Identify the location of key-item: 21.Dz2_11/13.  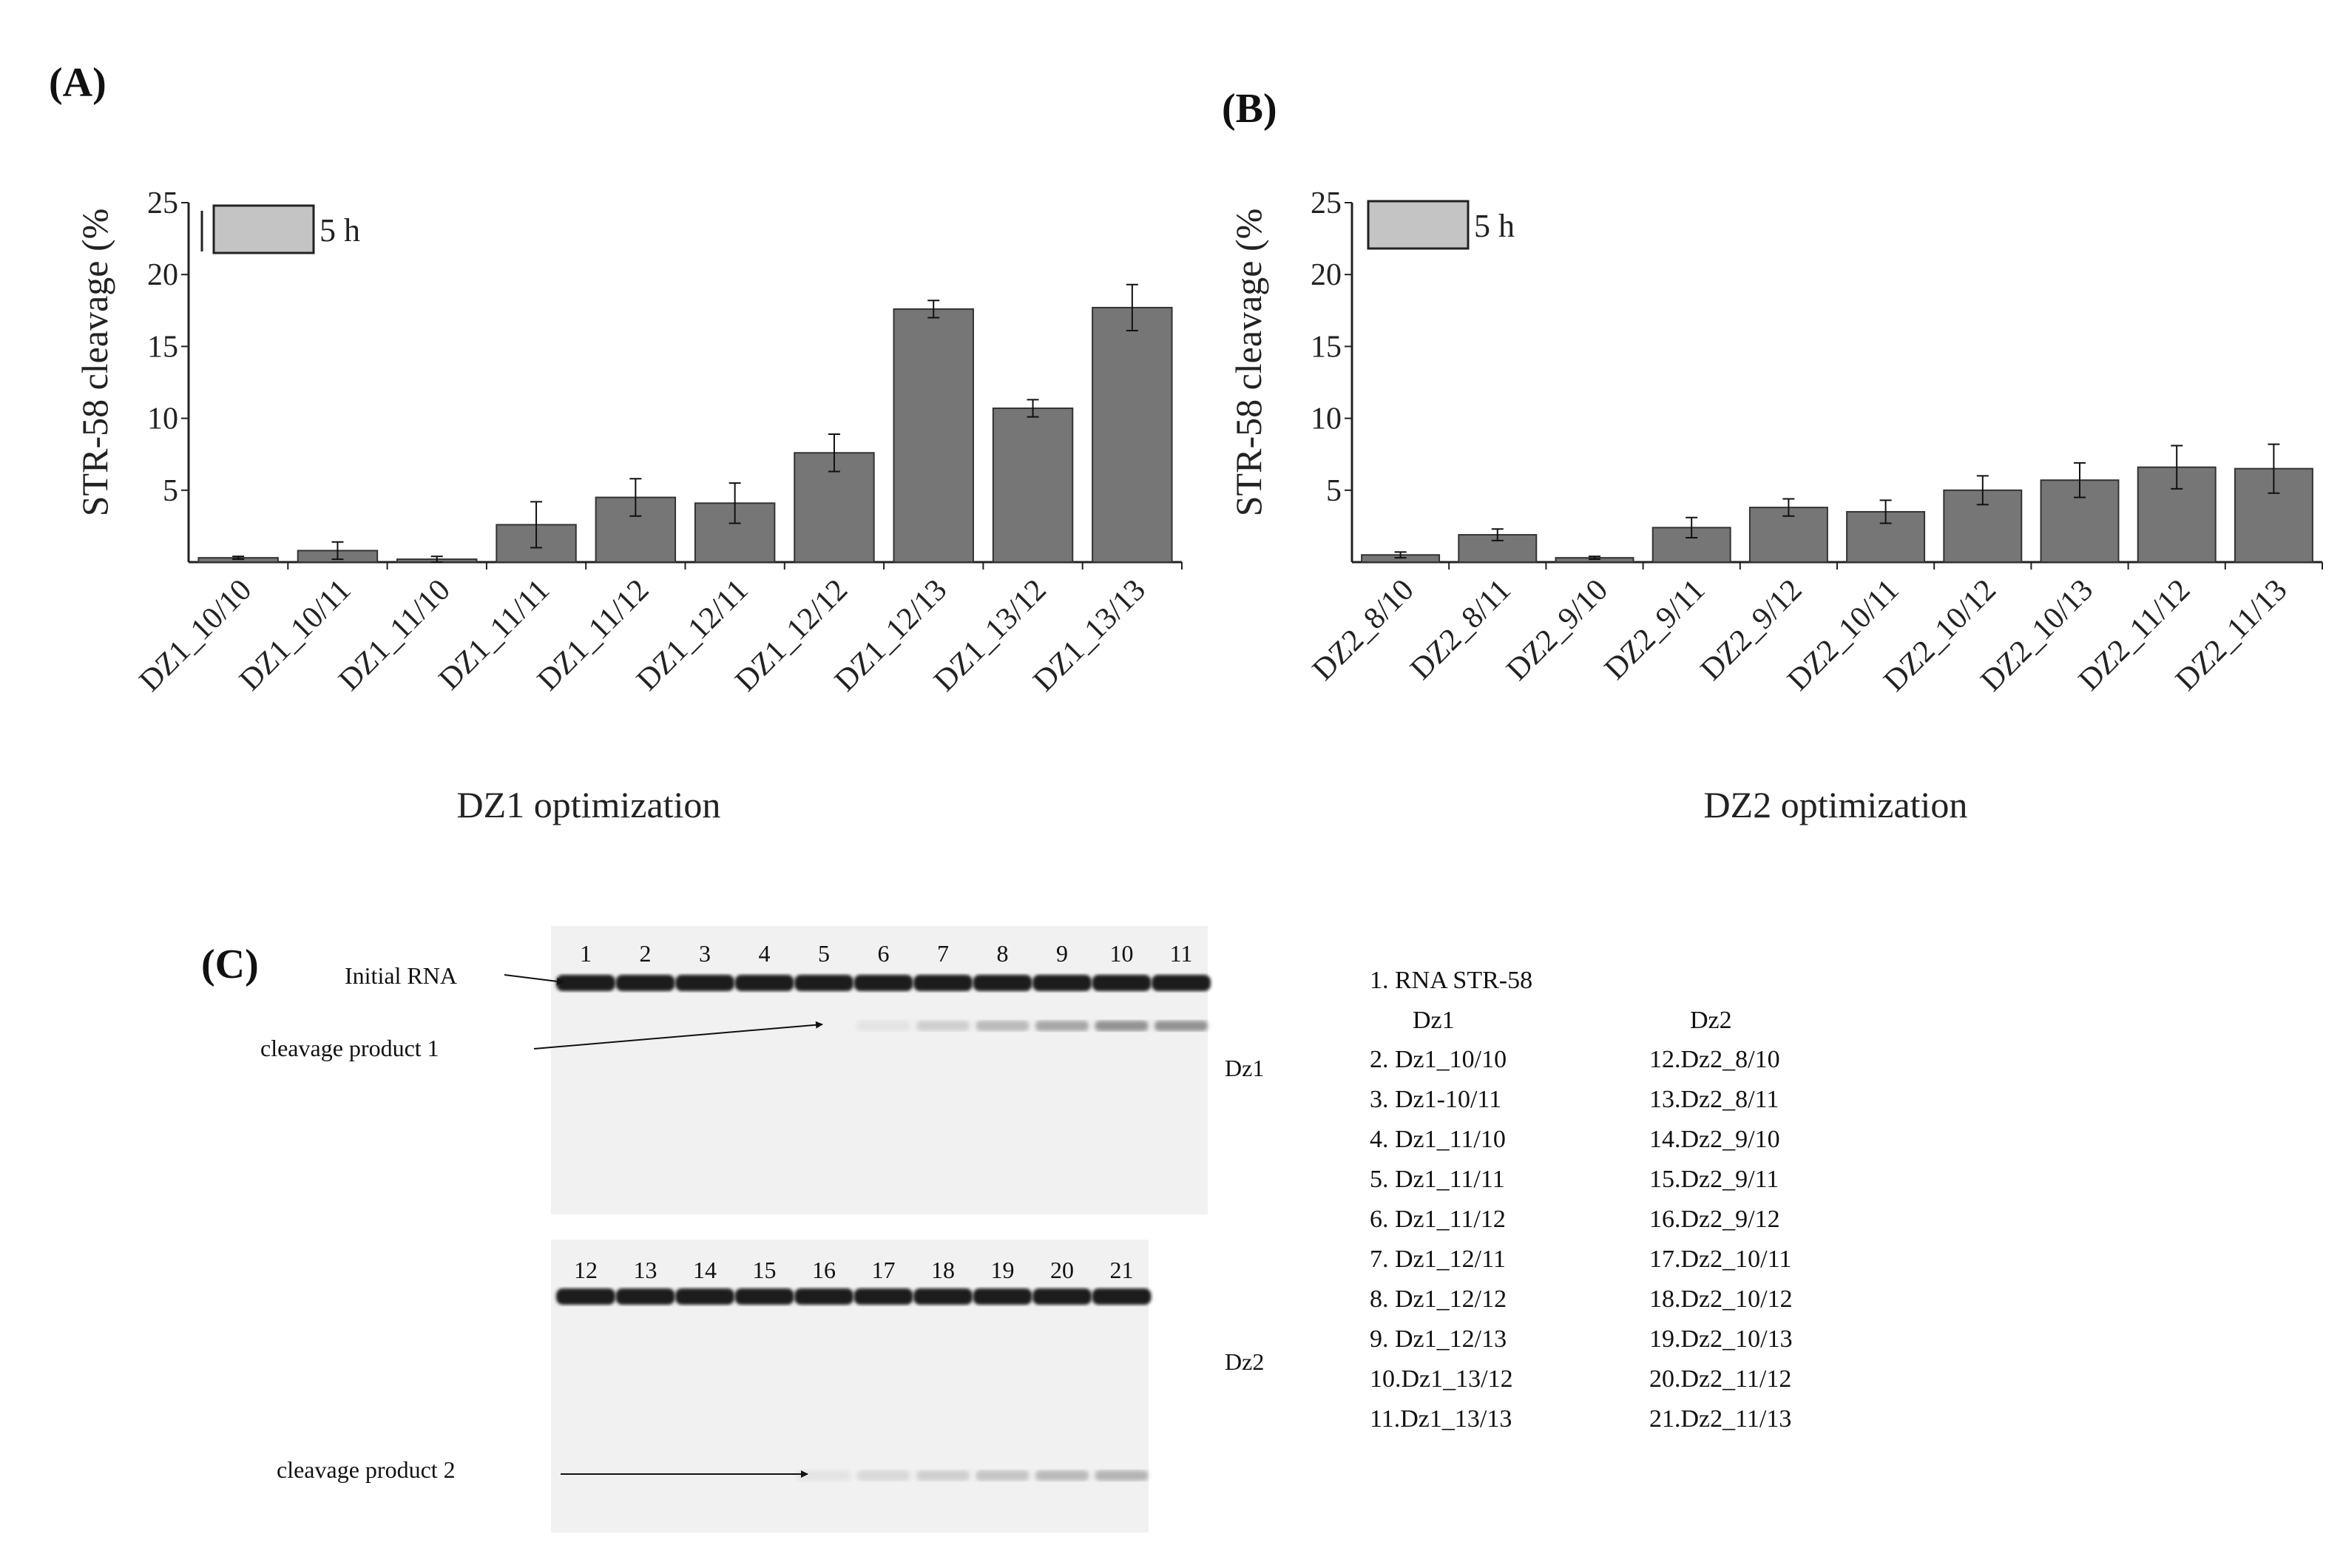
(1720, 1419).